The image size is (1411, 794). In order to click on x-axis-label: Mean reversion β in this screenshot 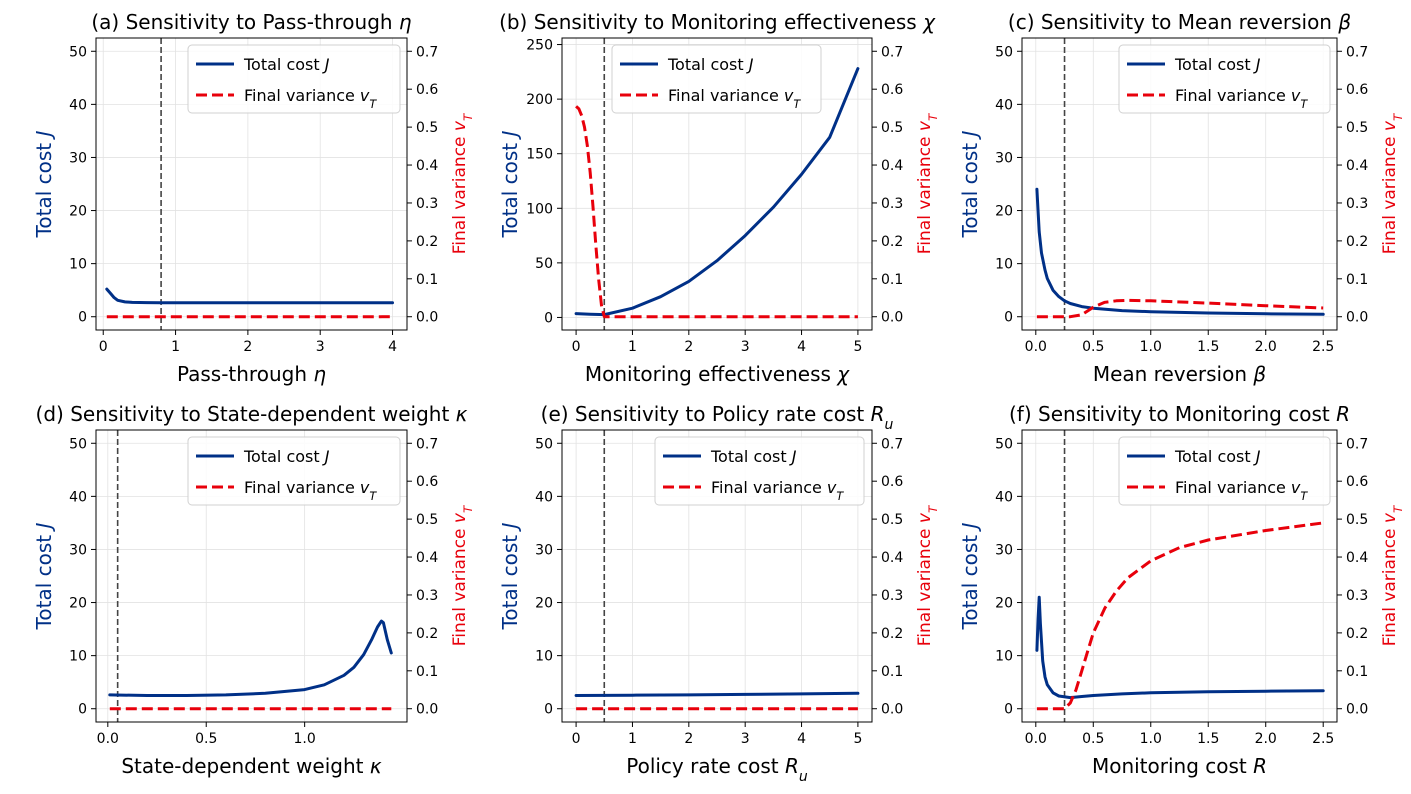, I will do `click(1180, 374)`.